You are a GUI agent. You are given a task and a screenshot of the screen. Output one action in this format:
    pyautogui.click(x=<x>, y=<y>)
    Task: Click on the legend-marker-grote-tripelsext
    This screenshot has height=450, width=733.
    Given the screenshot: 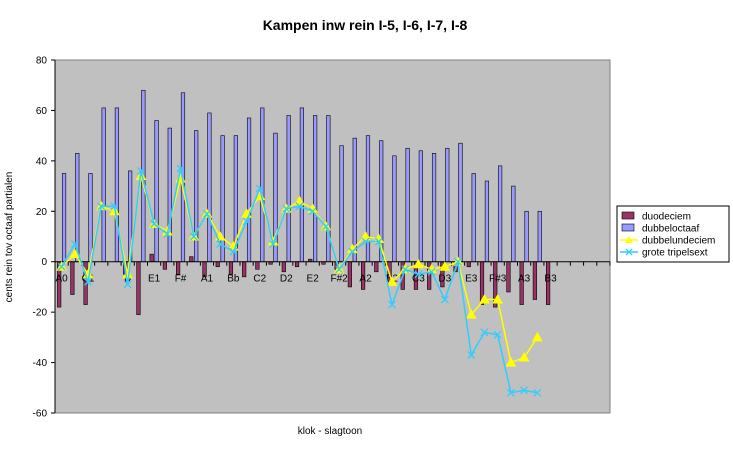 What is the action you would take?
    pyautogui.click(x=629, y=252)
    